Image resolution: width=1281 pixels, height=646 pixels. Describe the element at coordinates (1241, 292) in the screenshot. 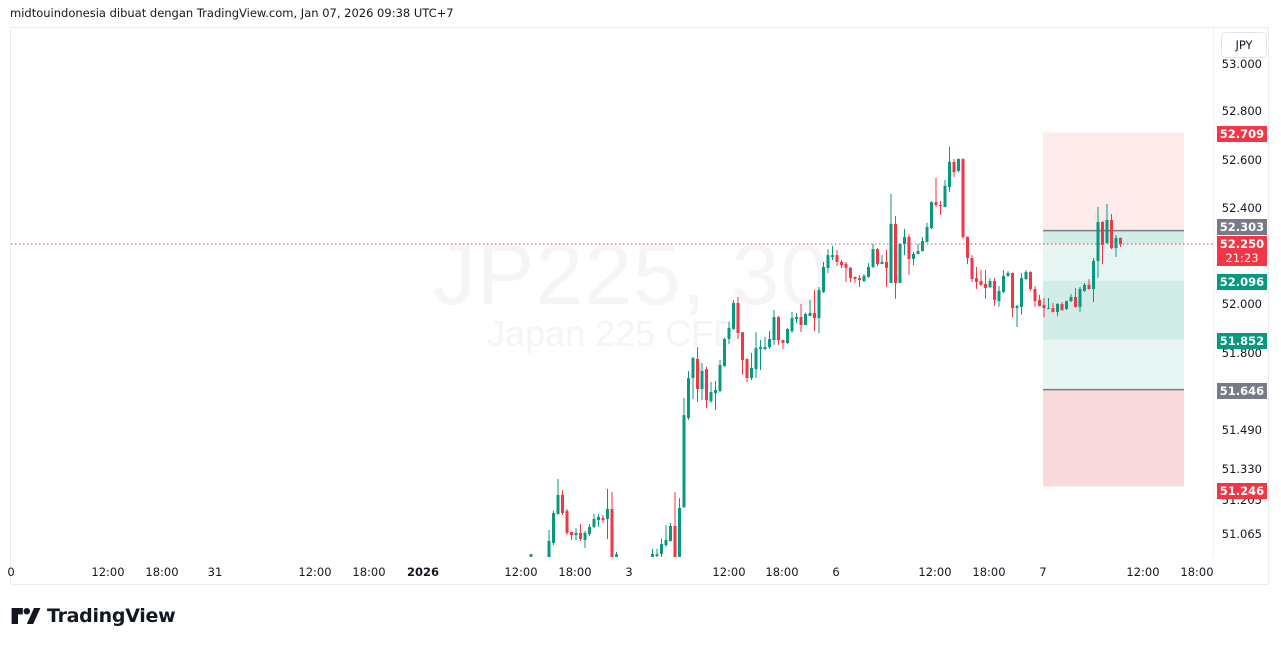

I see `price-axis` at that location.